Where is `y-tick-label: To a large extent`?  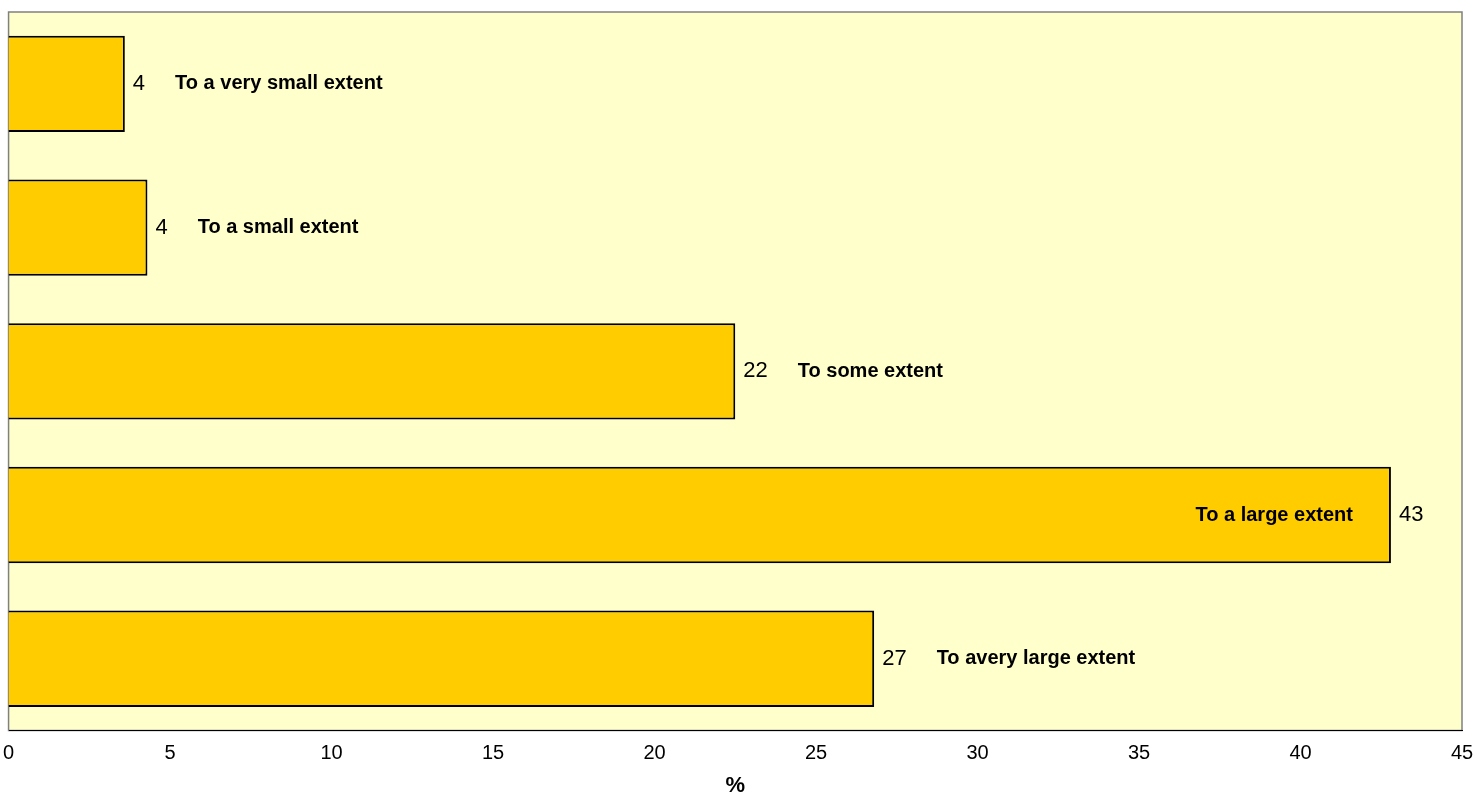
y-tick-label: To a large extent is located at coordinates (1274, 513).